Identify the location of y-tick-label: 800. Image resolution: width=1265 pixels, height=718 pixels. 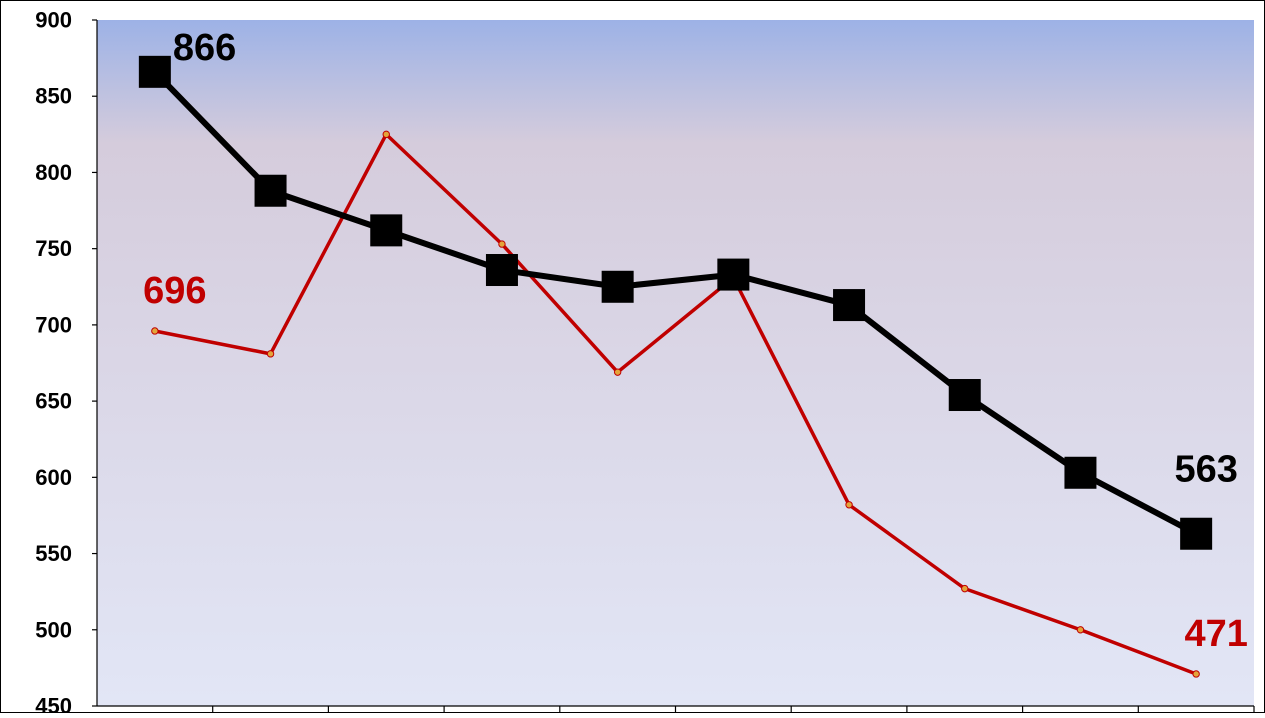
(53, 172).